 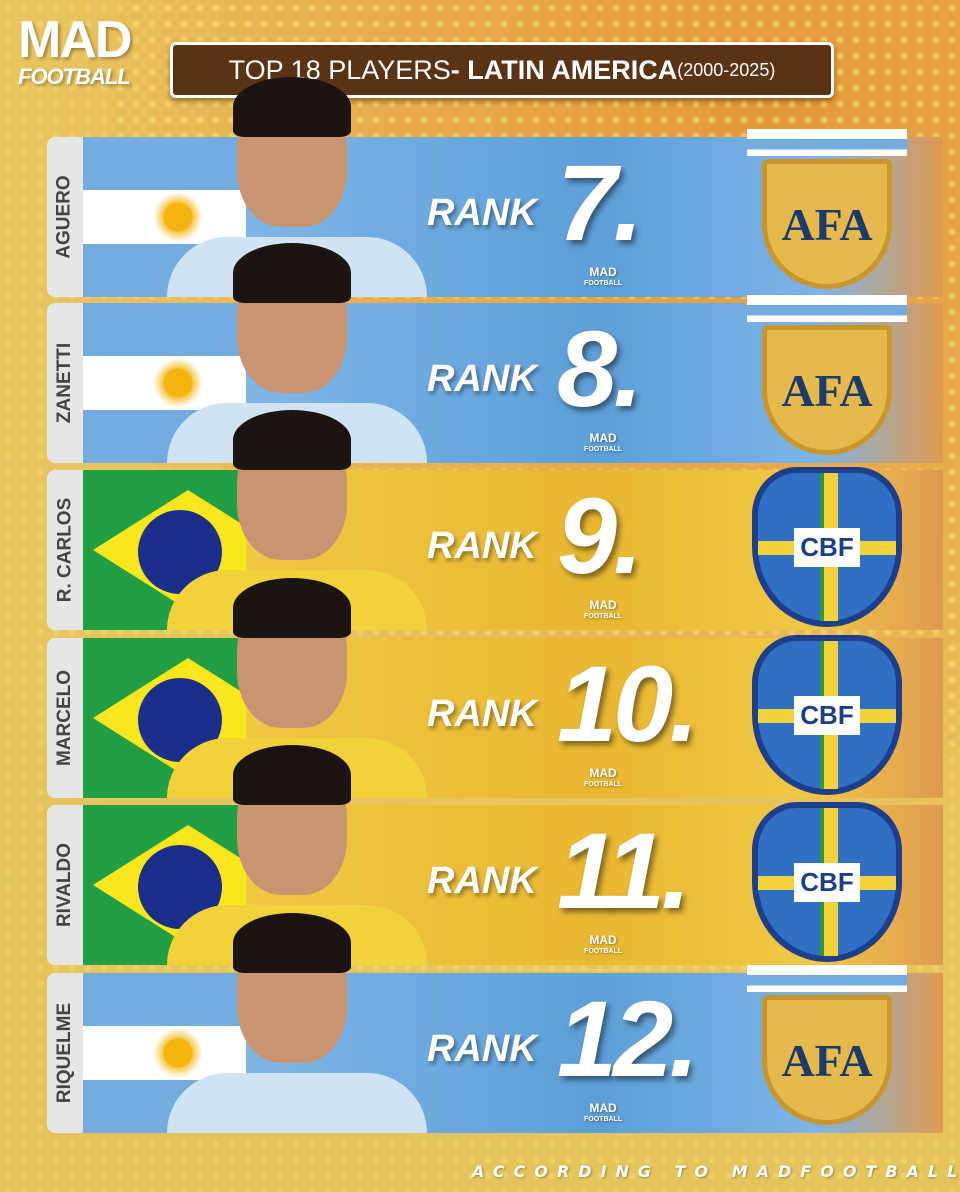 What do you see at coordinates (600, 368) in the screenshot?
I see `rank-number: 8.` at bounding box center [600, 368].